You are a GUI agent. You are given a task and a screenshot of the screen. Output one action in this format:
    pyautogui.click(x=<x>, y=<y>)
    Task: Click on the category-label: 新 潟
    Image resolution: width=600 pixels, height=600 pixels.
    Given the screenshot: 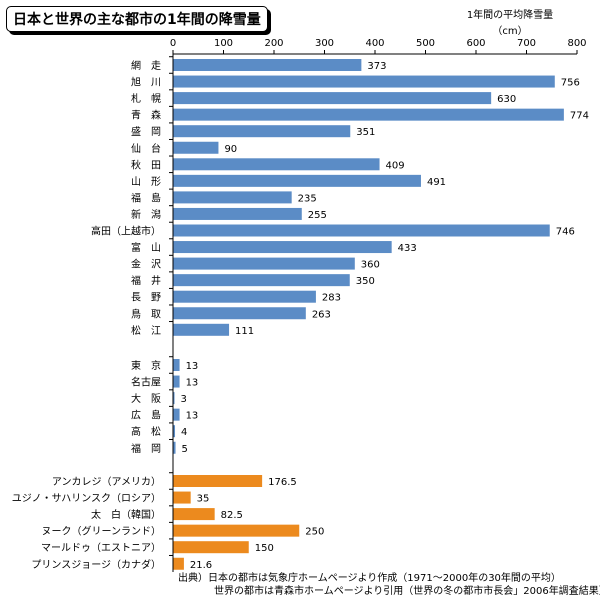 What is the action you would take?
    pyautogui.click(x=146, y=214)
    